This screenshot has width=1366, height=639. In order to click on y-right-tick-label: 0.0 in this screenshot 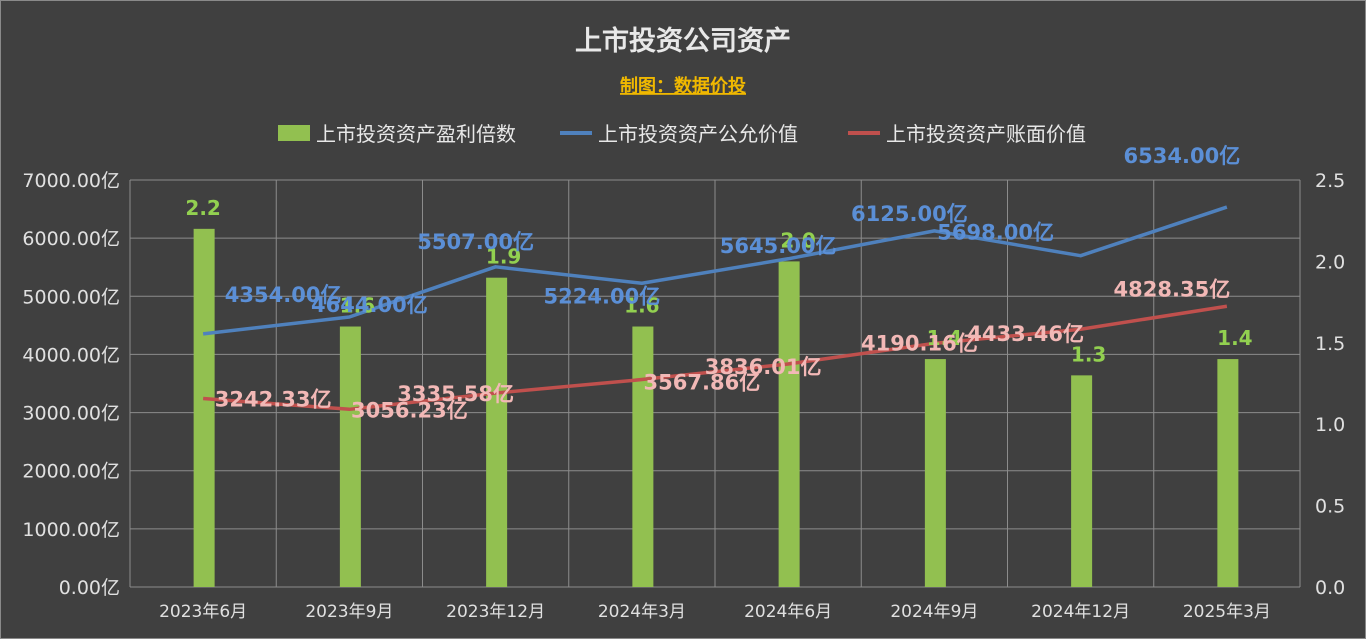, I will do `click(1330, 588)`.